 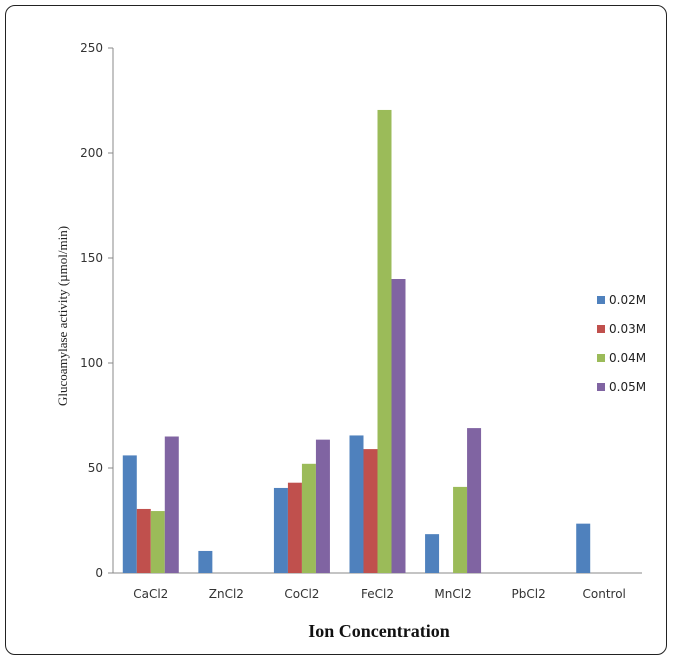 I want to click on y-tick-label: 250, so click(x=91, y=48).